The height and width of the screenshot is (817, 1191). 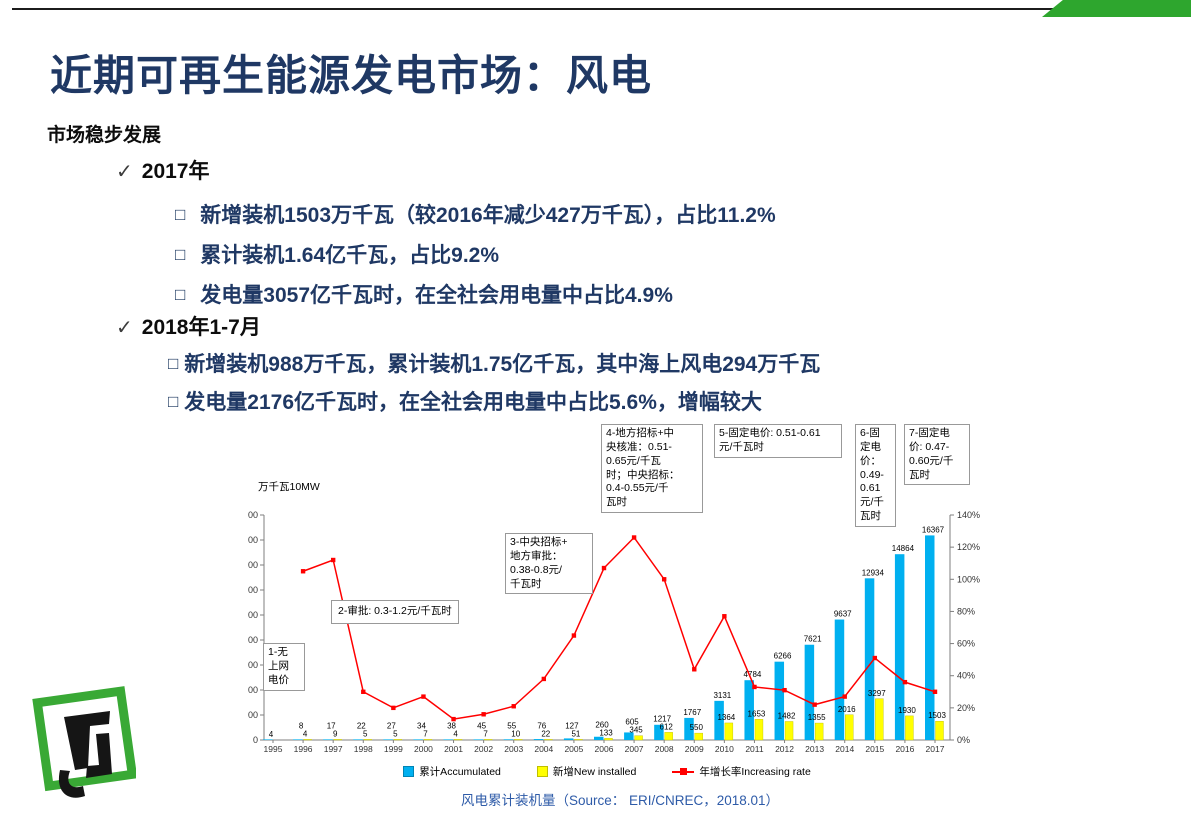 What do you see at coordinates (175, 171) in the screenshot?
I see `group-label-2017: 2017年` at bounding box center [175, 171].